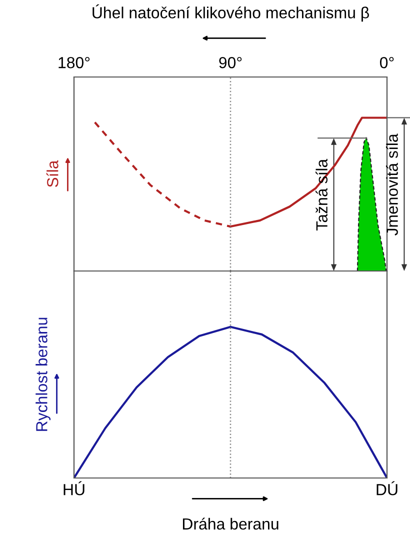 This screenshot has height=538, width=410. Describe the element at coordinates (230, 62) in the screenshot. I see `x-tick-label: 90°` at that location.